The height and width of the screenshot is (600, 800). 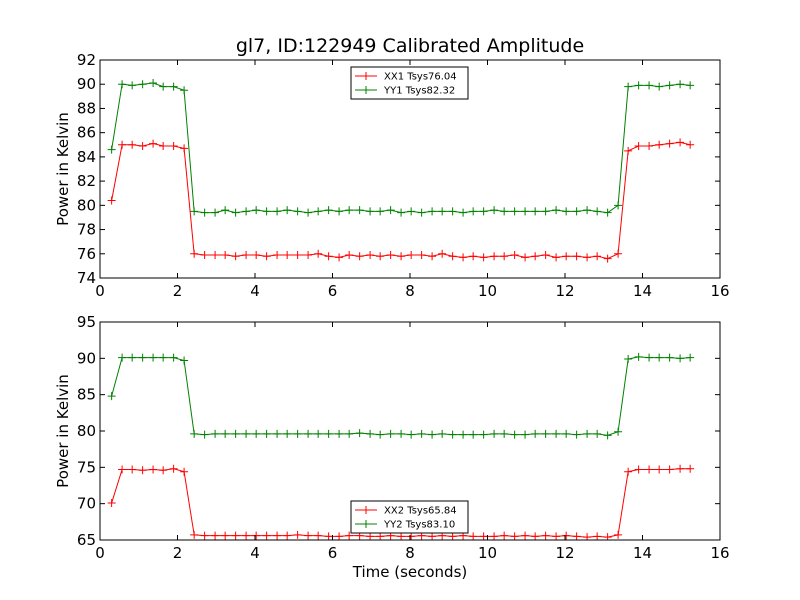 I want to click on legend-entry: XX1 Tsys76.04, so click(x=420, y=77).